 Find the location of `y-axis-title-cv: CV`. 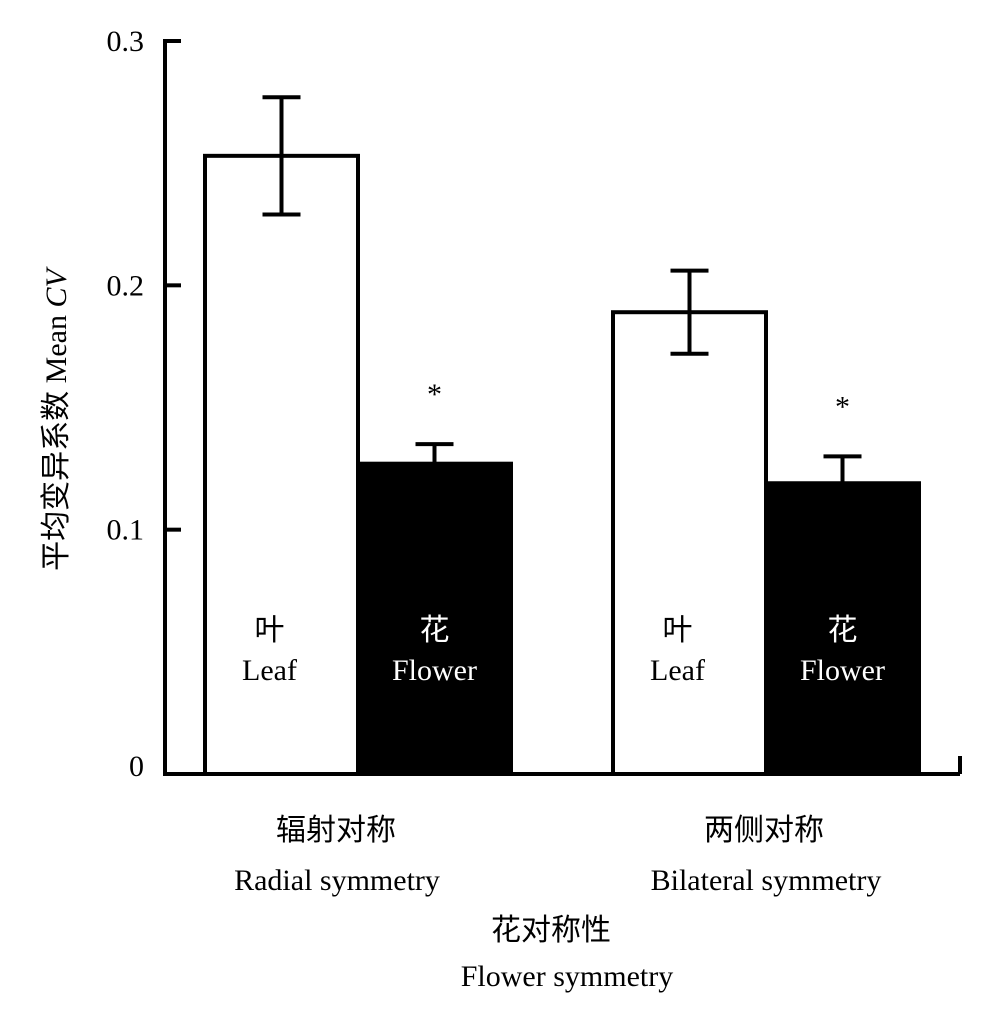

y-axis-title-cv: CV is located at coordinates (56, 287).